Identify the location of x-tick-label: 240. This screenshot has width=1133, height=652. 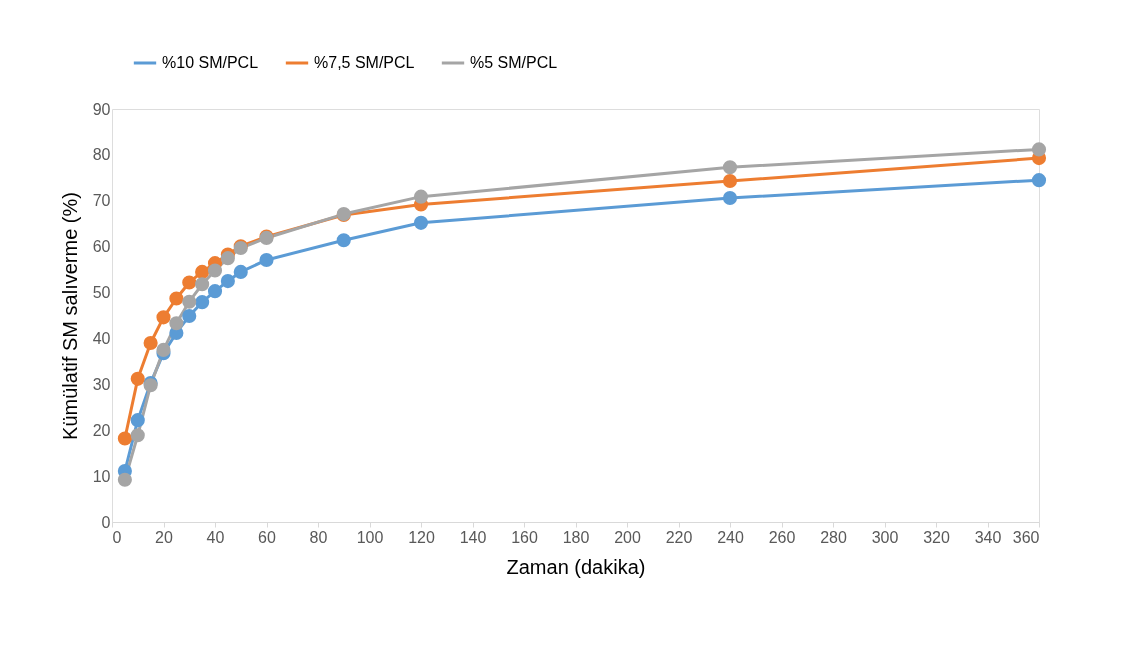
(730, 537).